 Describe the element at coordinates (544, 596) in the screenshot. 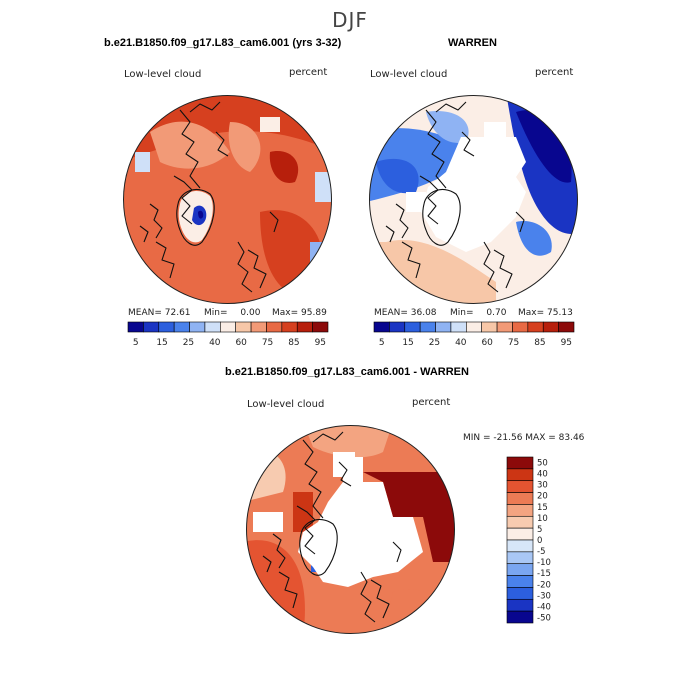

I see `colorbar-tick-label: -30` at that location.